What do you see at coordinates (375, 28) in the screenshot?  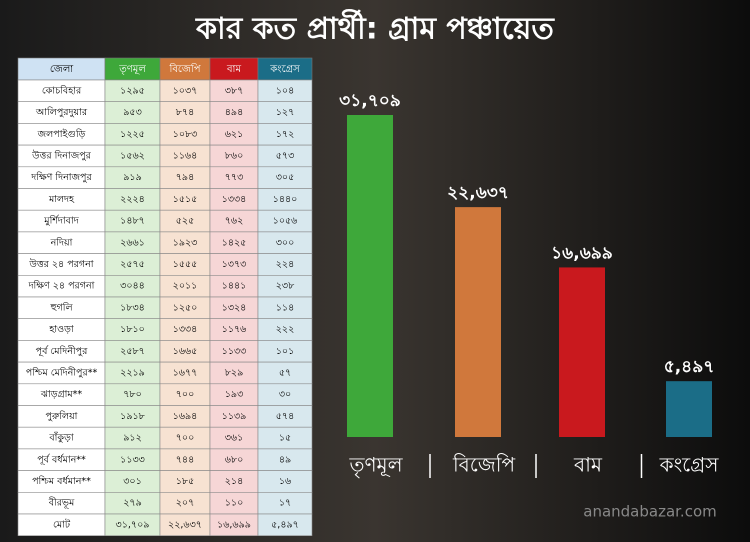 I see `title: কার কত প্রার্থী: গ্রাম পঞ্চায়েত` at bounding box center [375, 28].